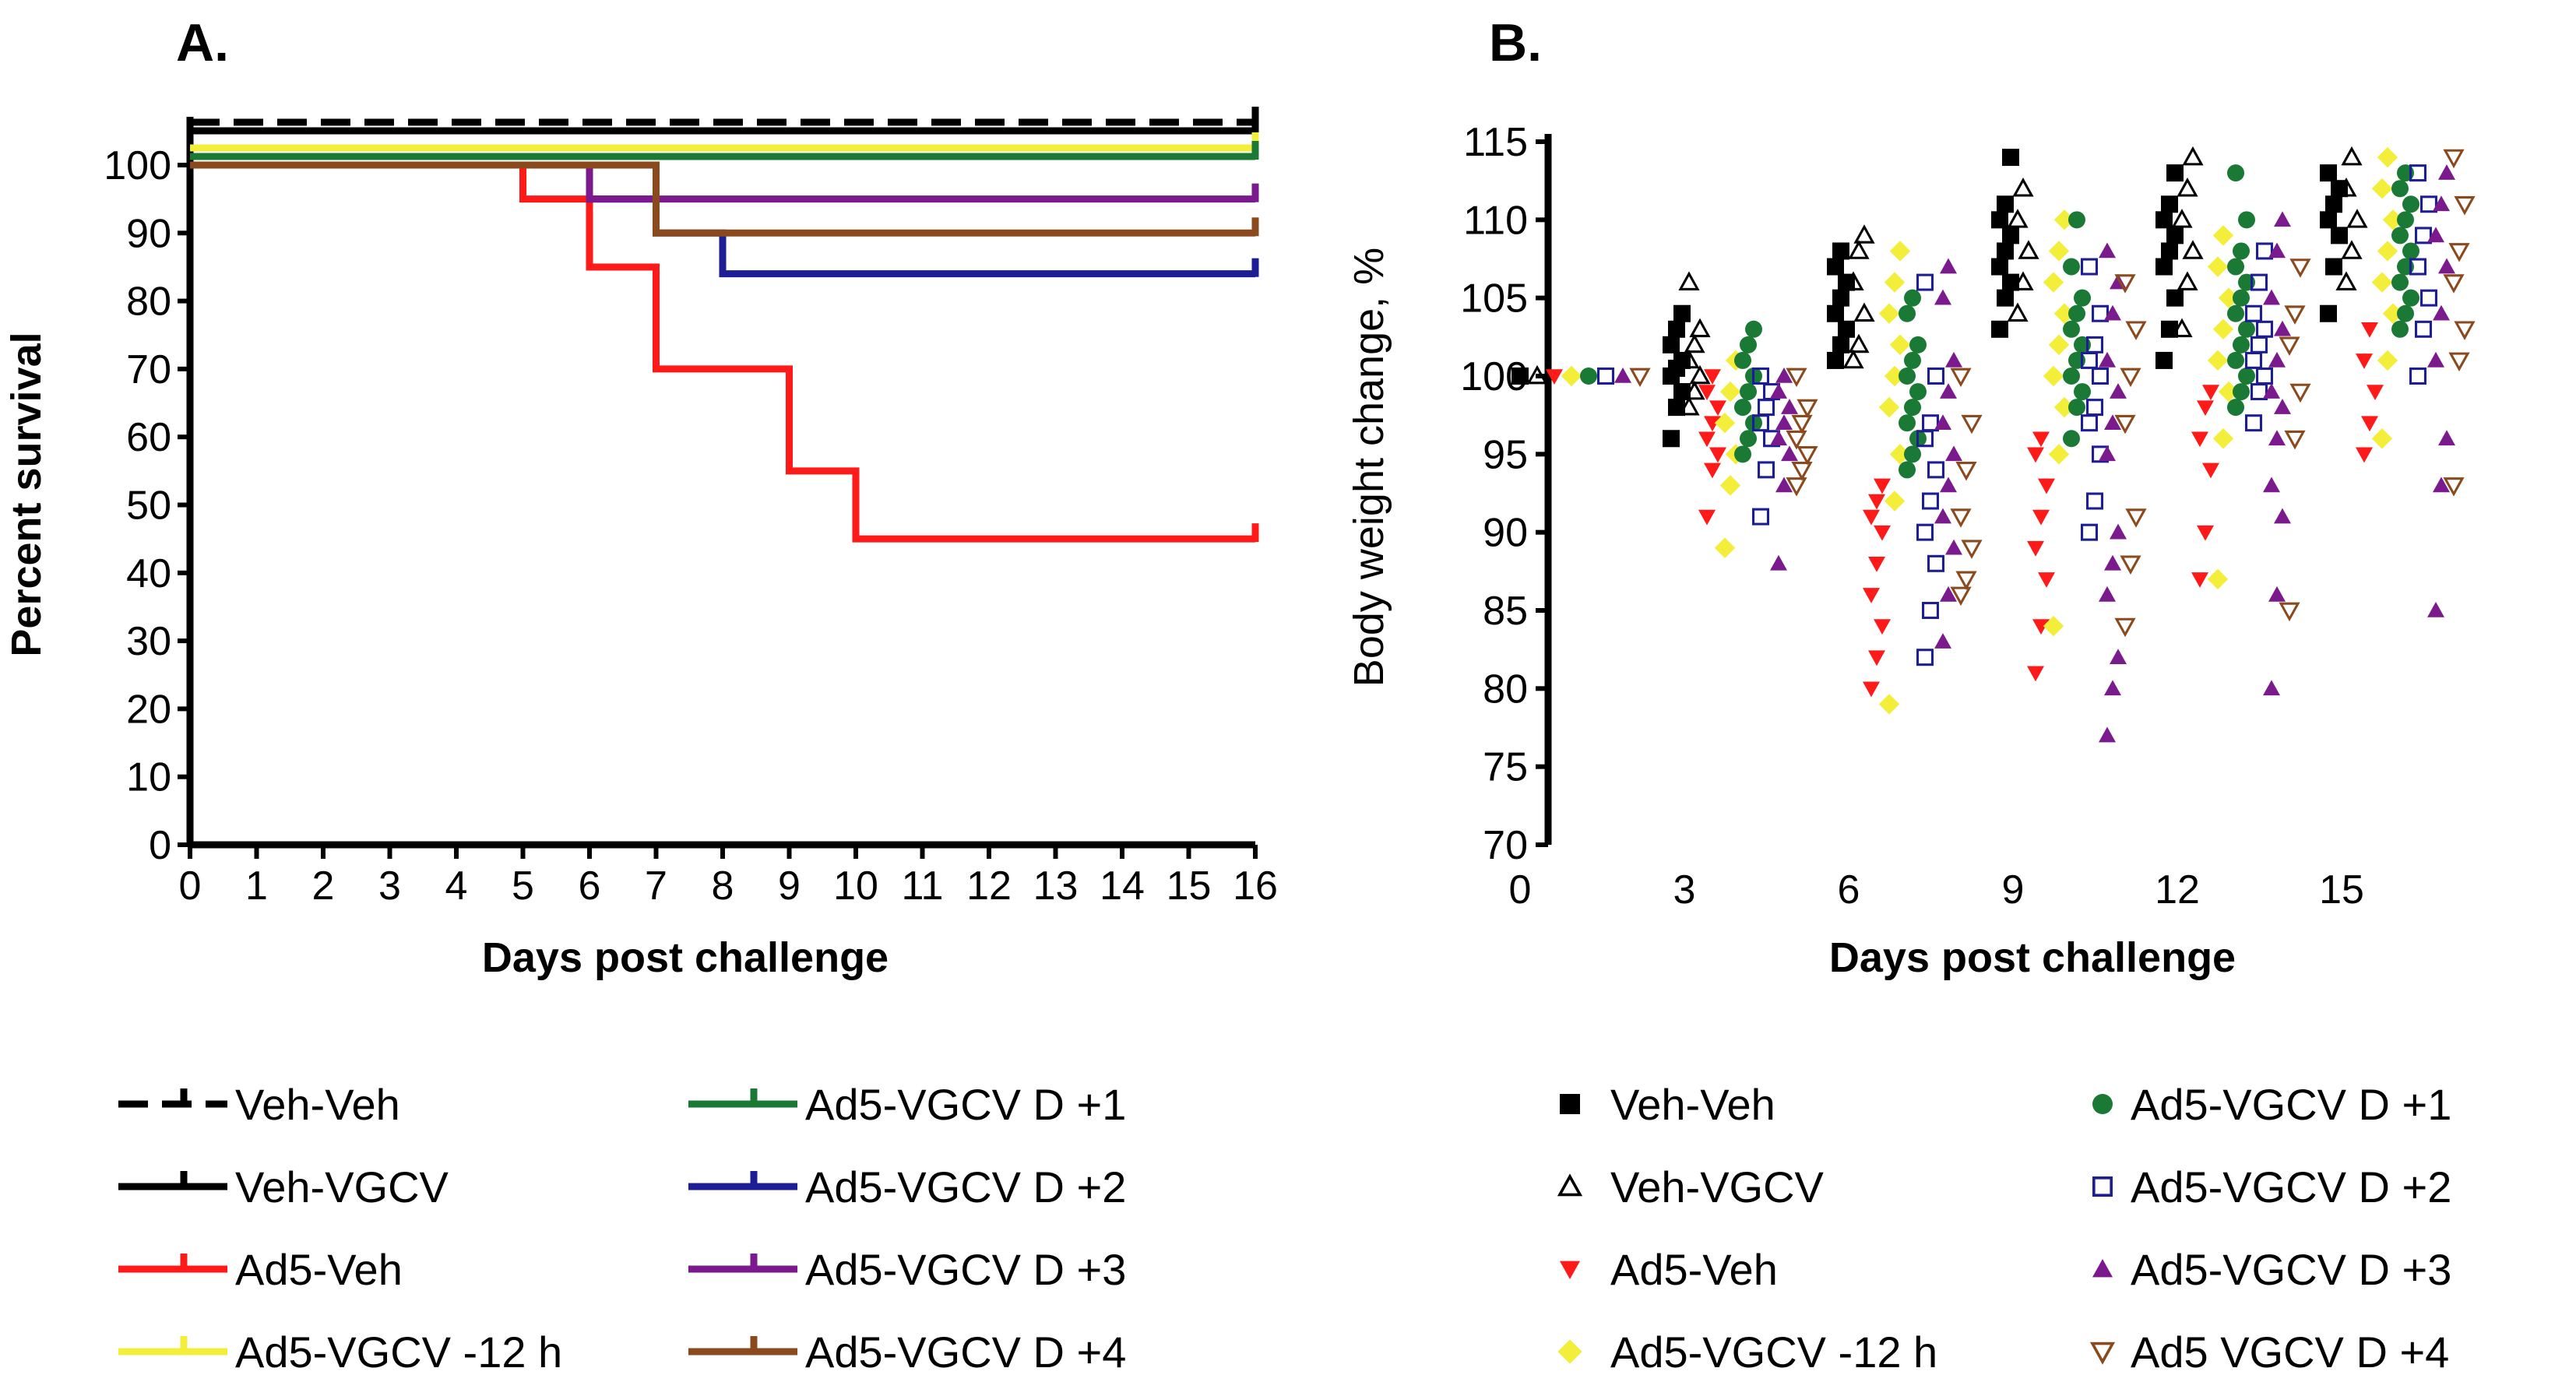 The width and height of the screenshot is (2576, 1375). What do you see at coordinates (523, 886) in the screenshot?
I see `survival-x-tick-label: 5` at bounding box center [523, 886].